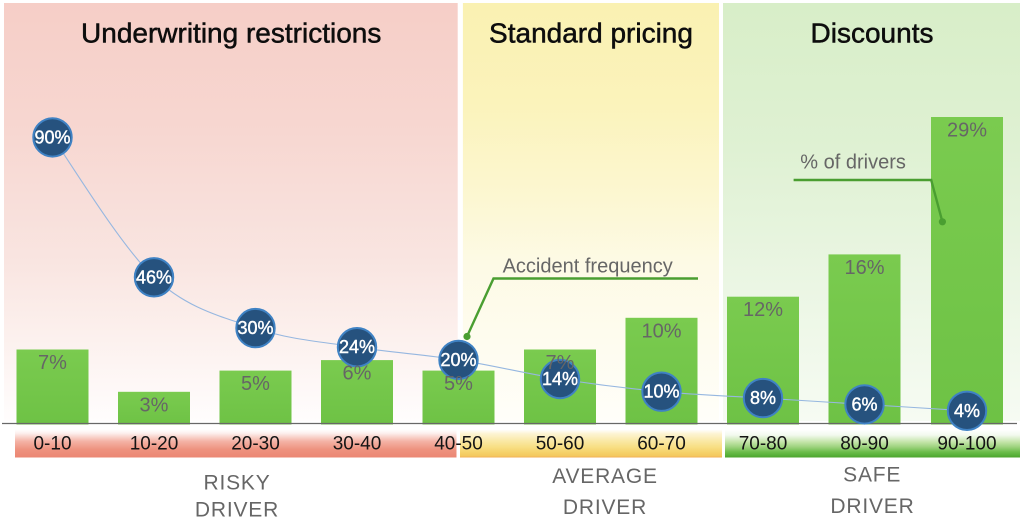  What do you see at coordinates (154, 277) in the screenshot?
I see `svg-text: 46%` at bounding box center [154, 277].